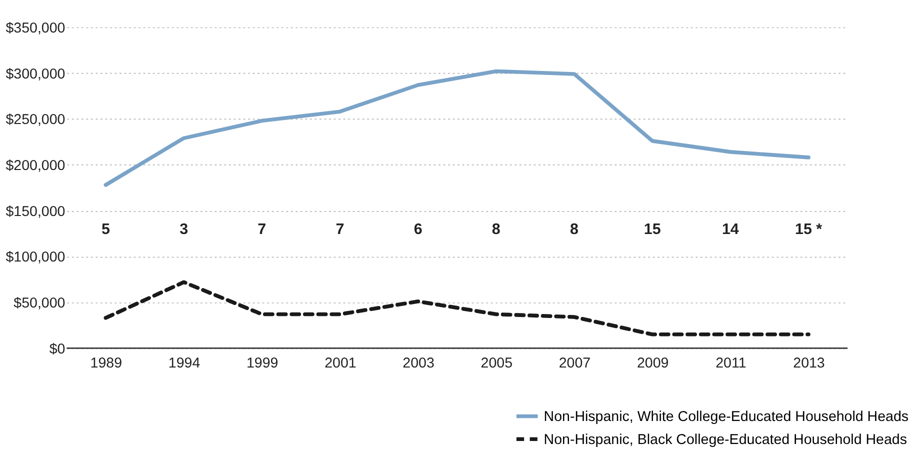  I want to click on x-tick-label: 2009, so click(652, 364).